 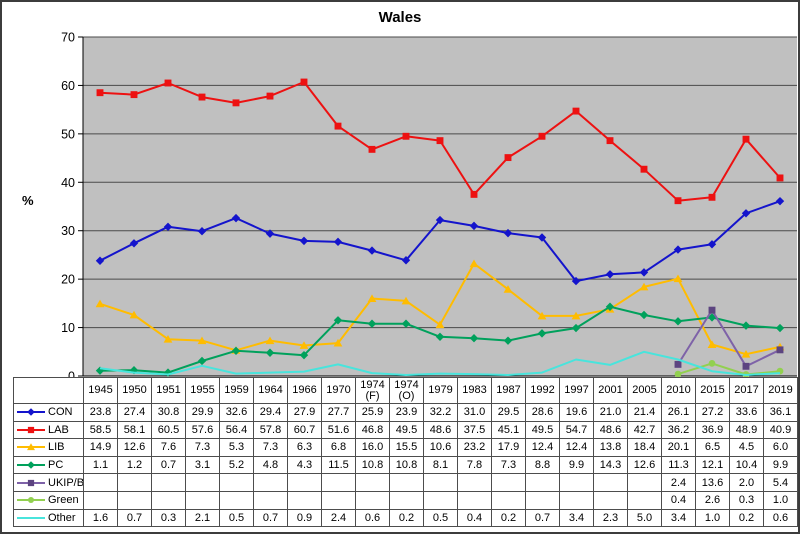 I want to click on value-cell: 26.1, so click(x=678, y=412).